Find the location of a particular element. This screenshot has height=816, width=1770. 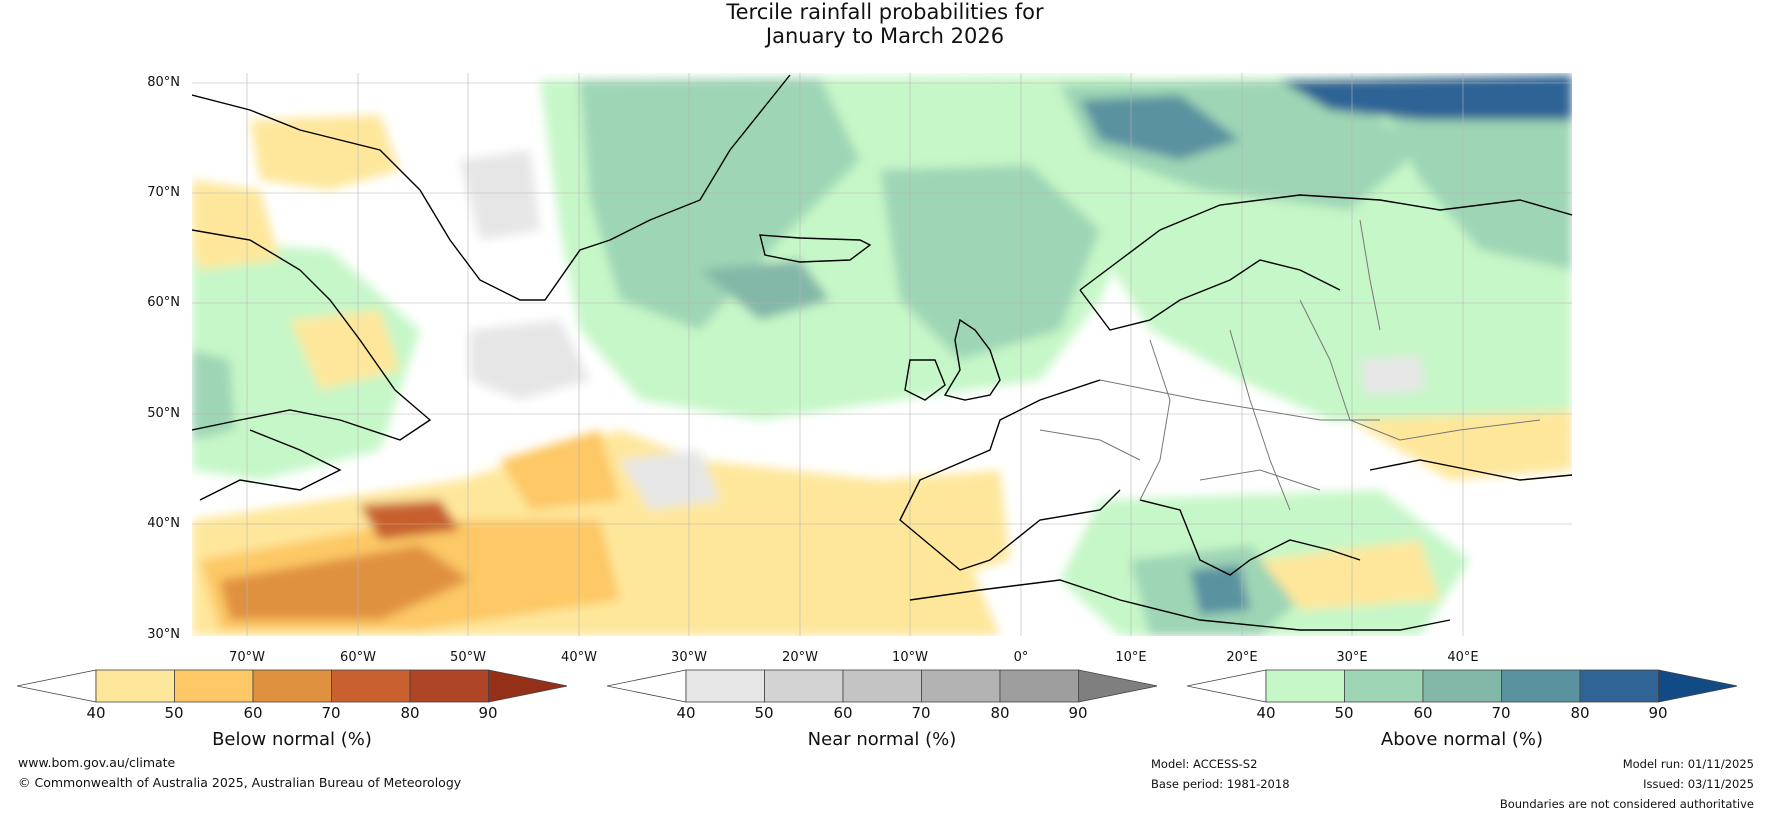

lat-label-80n: 80°N is located at coordinates (163, 82).